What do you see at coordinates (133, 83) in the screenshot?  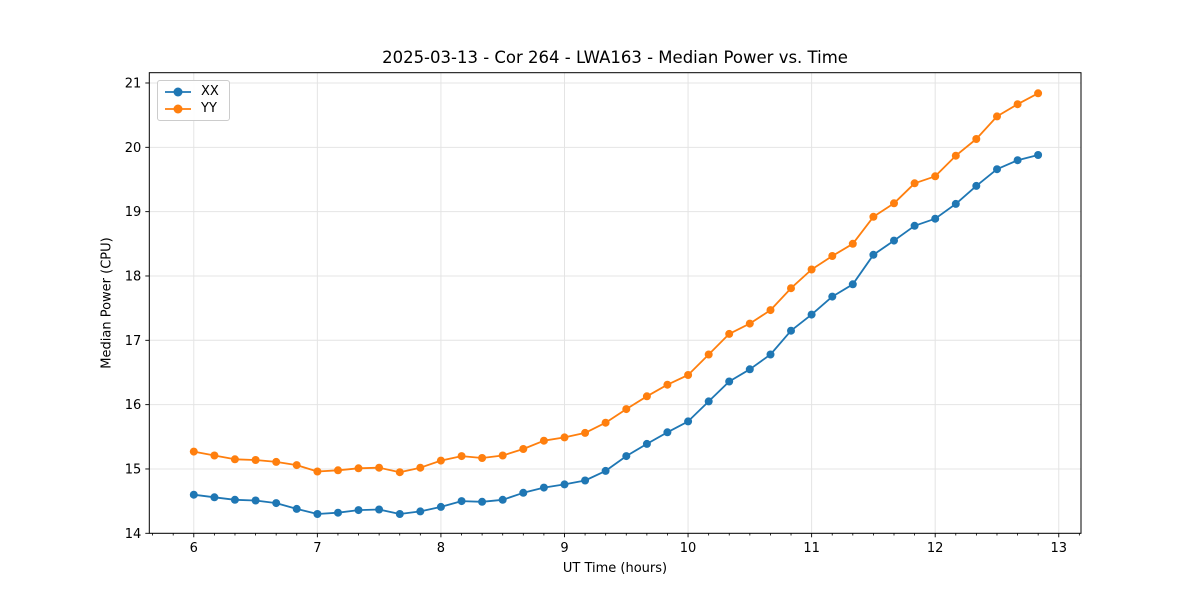 I see `y-tick-label: 21` at bounding box center [133, 83].